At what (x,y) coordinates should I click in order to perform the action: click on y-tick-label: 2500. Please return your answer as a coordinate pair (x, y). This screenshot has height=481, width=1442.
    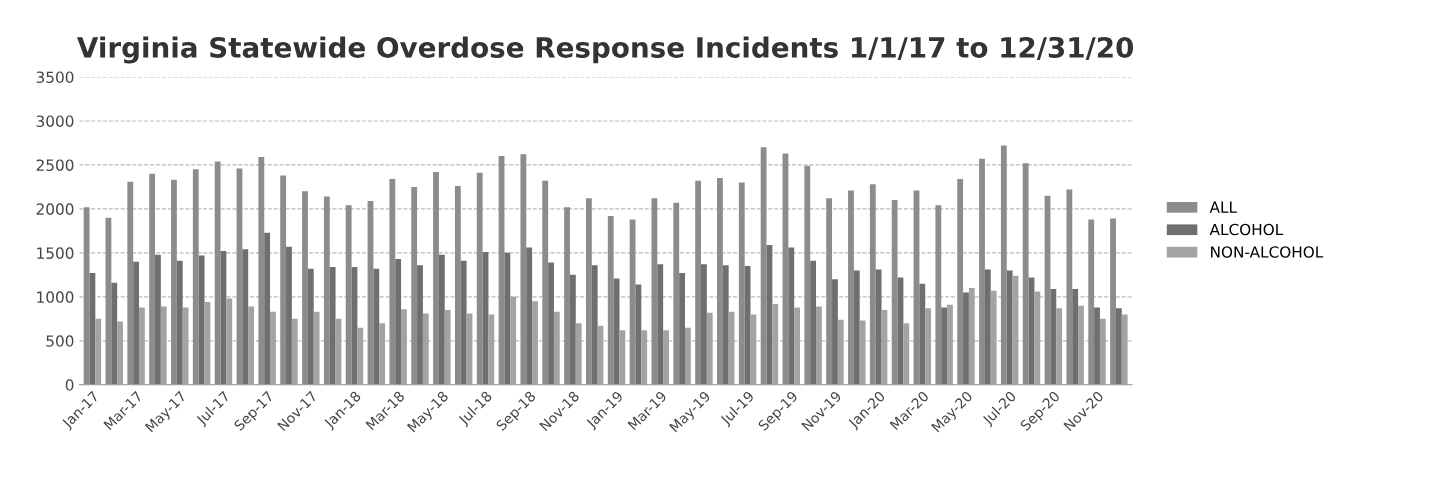
    Looking at the image, I should click on (55, 165).